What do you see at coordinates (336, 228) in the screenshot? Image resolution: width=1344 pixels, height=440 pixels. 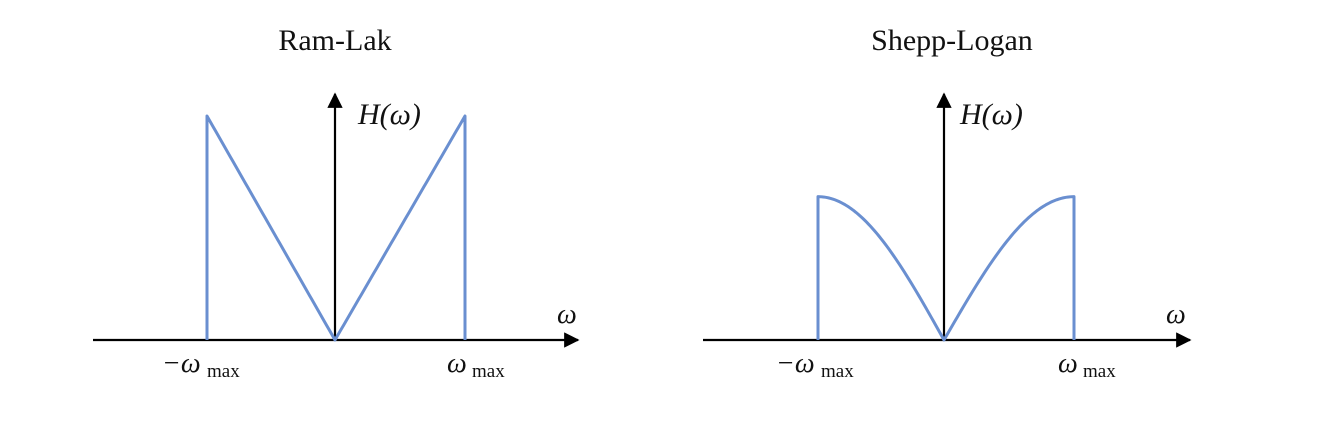 I see `ram-lak-response-curve` at bounding box center [336, 228].